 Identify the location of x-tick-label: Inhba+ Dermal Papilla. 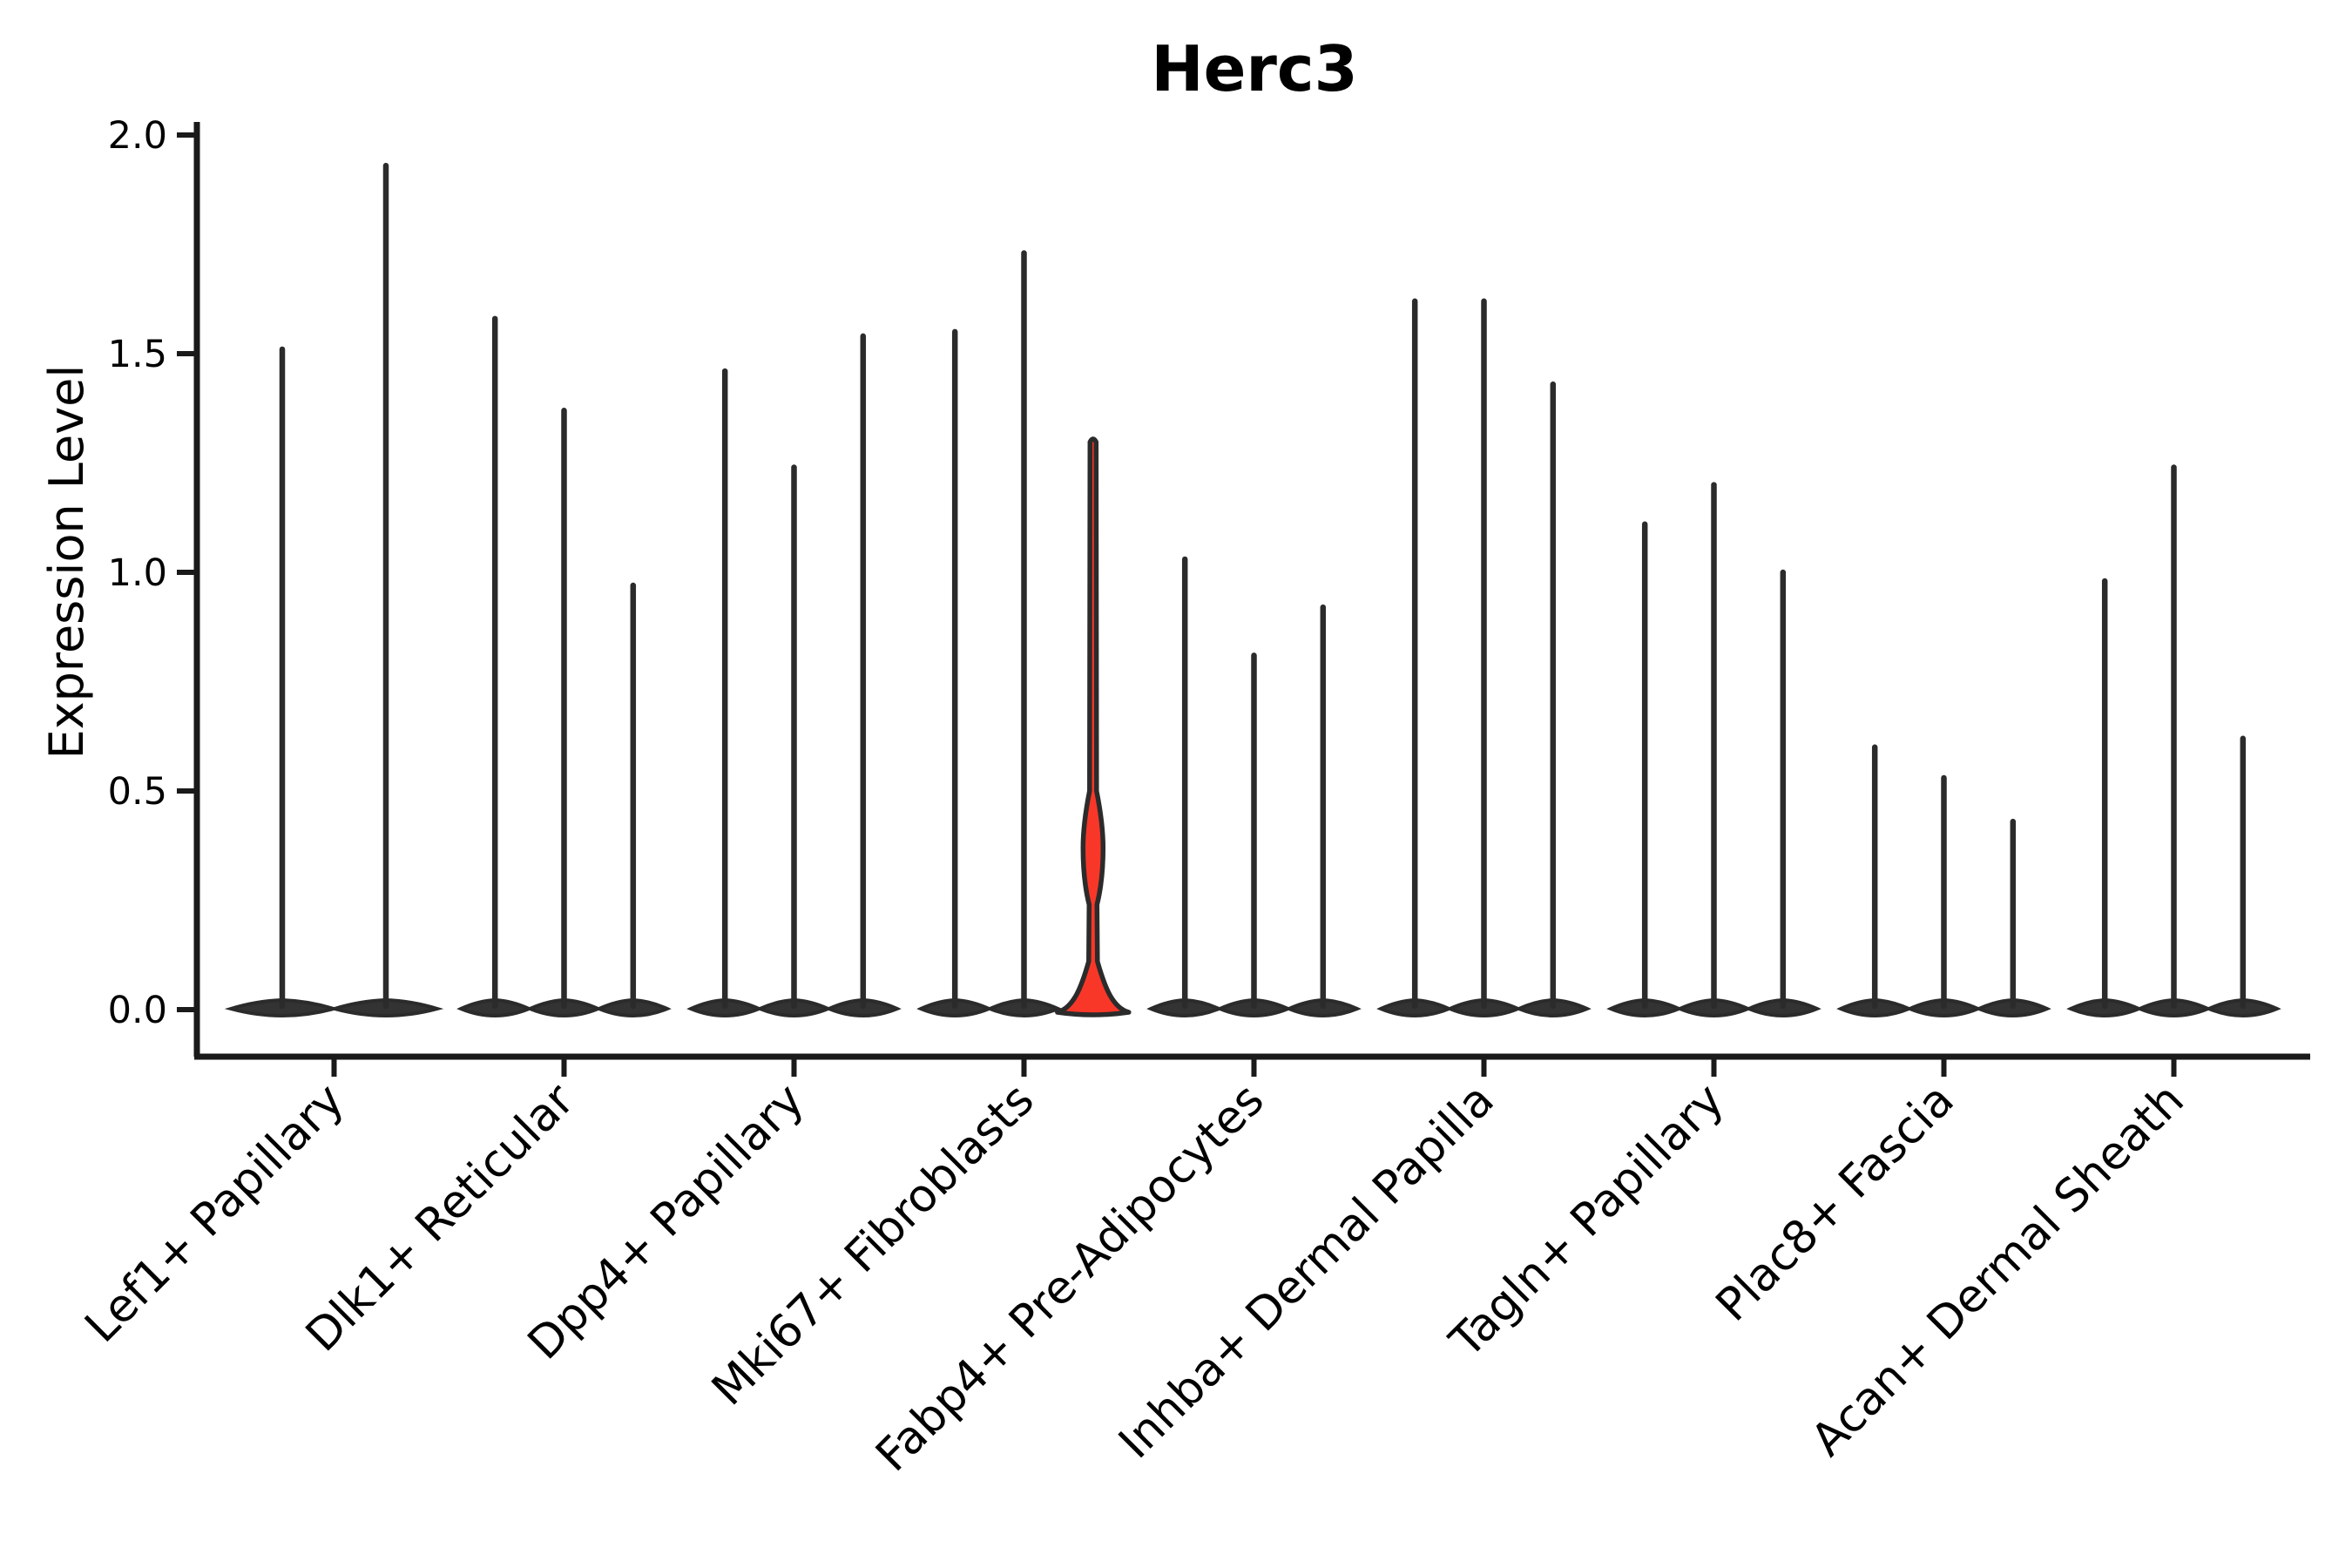
(1306, 1271).